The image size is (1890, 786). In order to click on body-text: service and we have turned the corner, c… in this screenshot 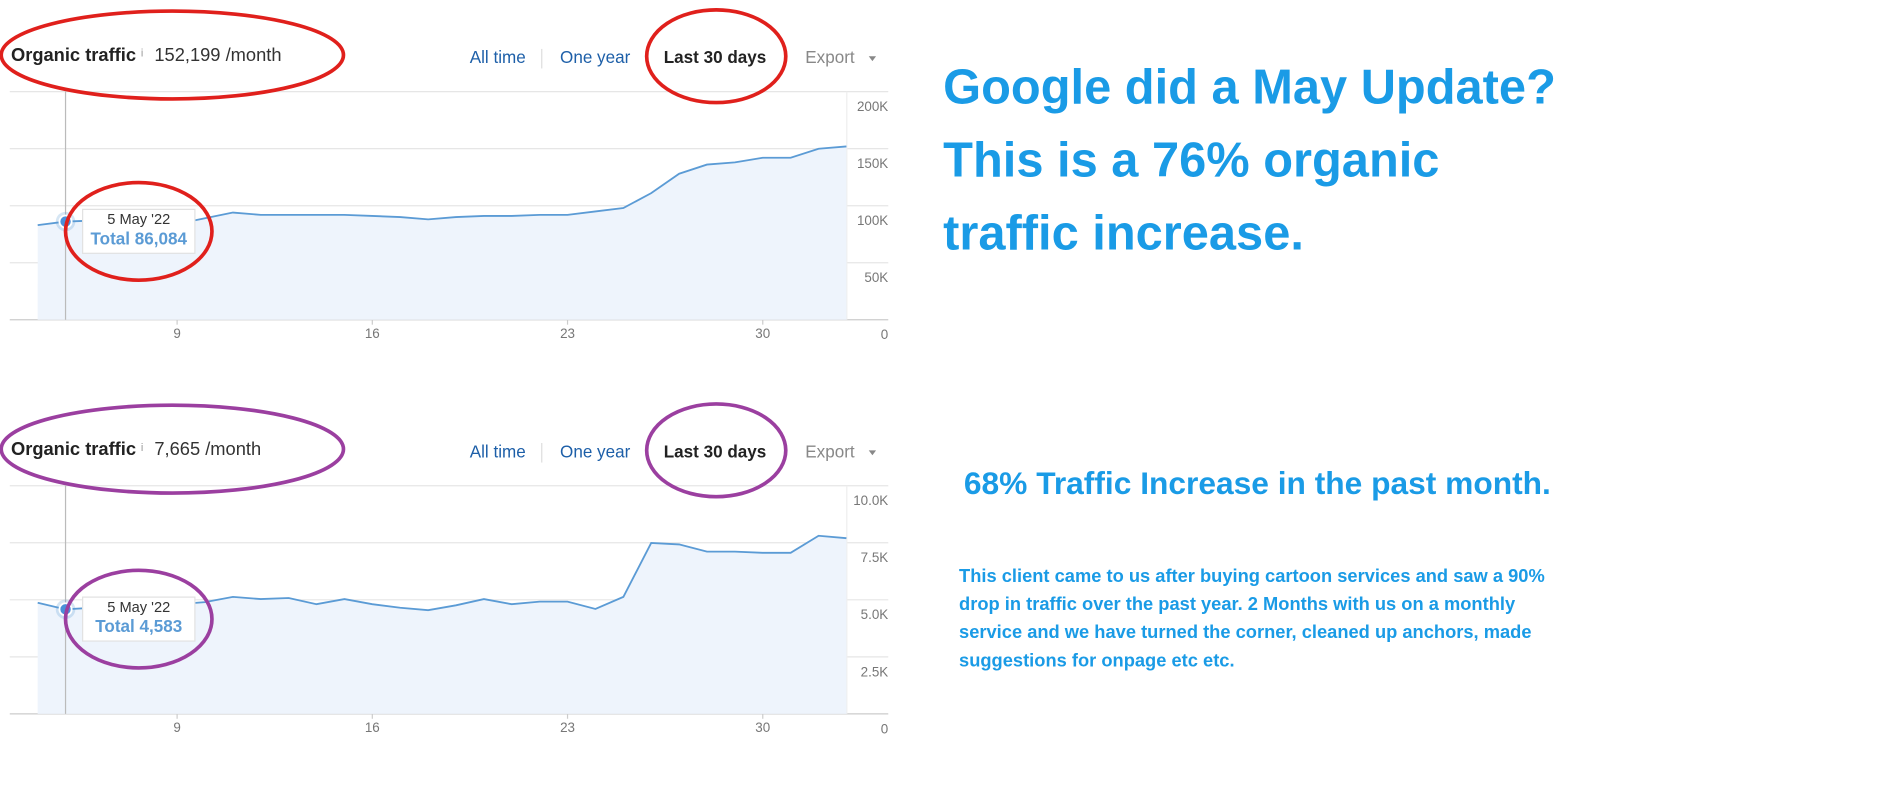, I will do `click(1245, 631)`.